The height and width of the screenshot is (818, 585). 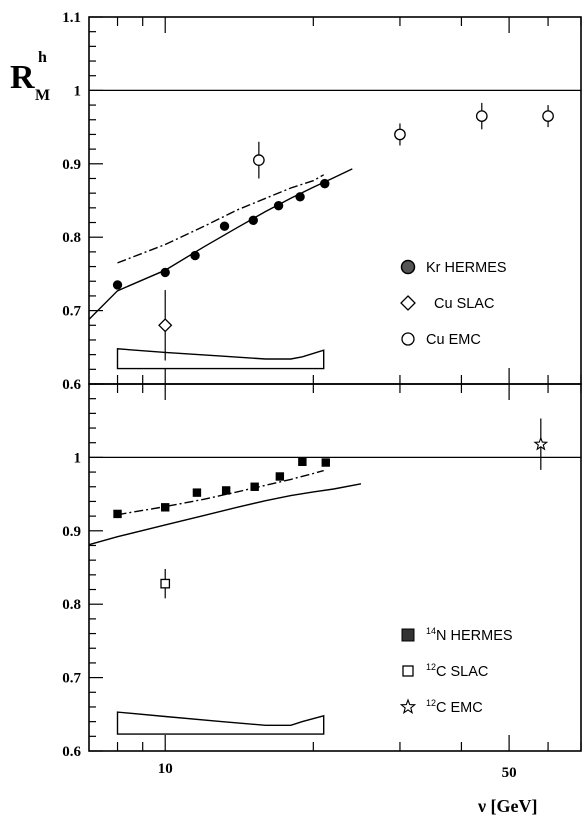 I want to click on legend-item: Cu SLAC, so click(x=447, y=303).